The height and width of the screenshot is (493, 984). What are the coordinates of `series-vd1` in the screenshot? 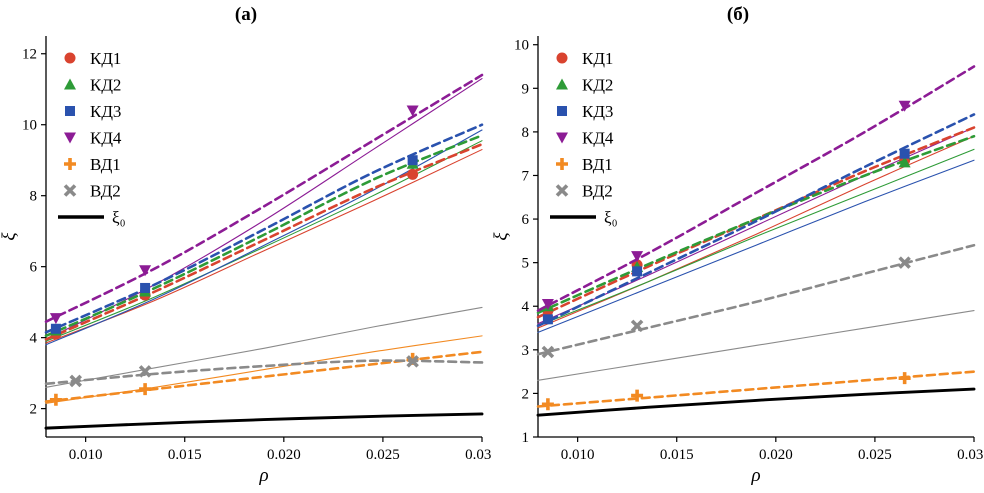 It's located at (756, 390).